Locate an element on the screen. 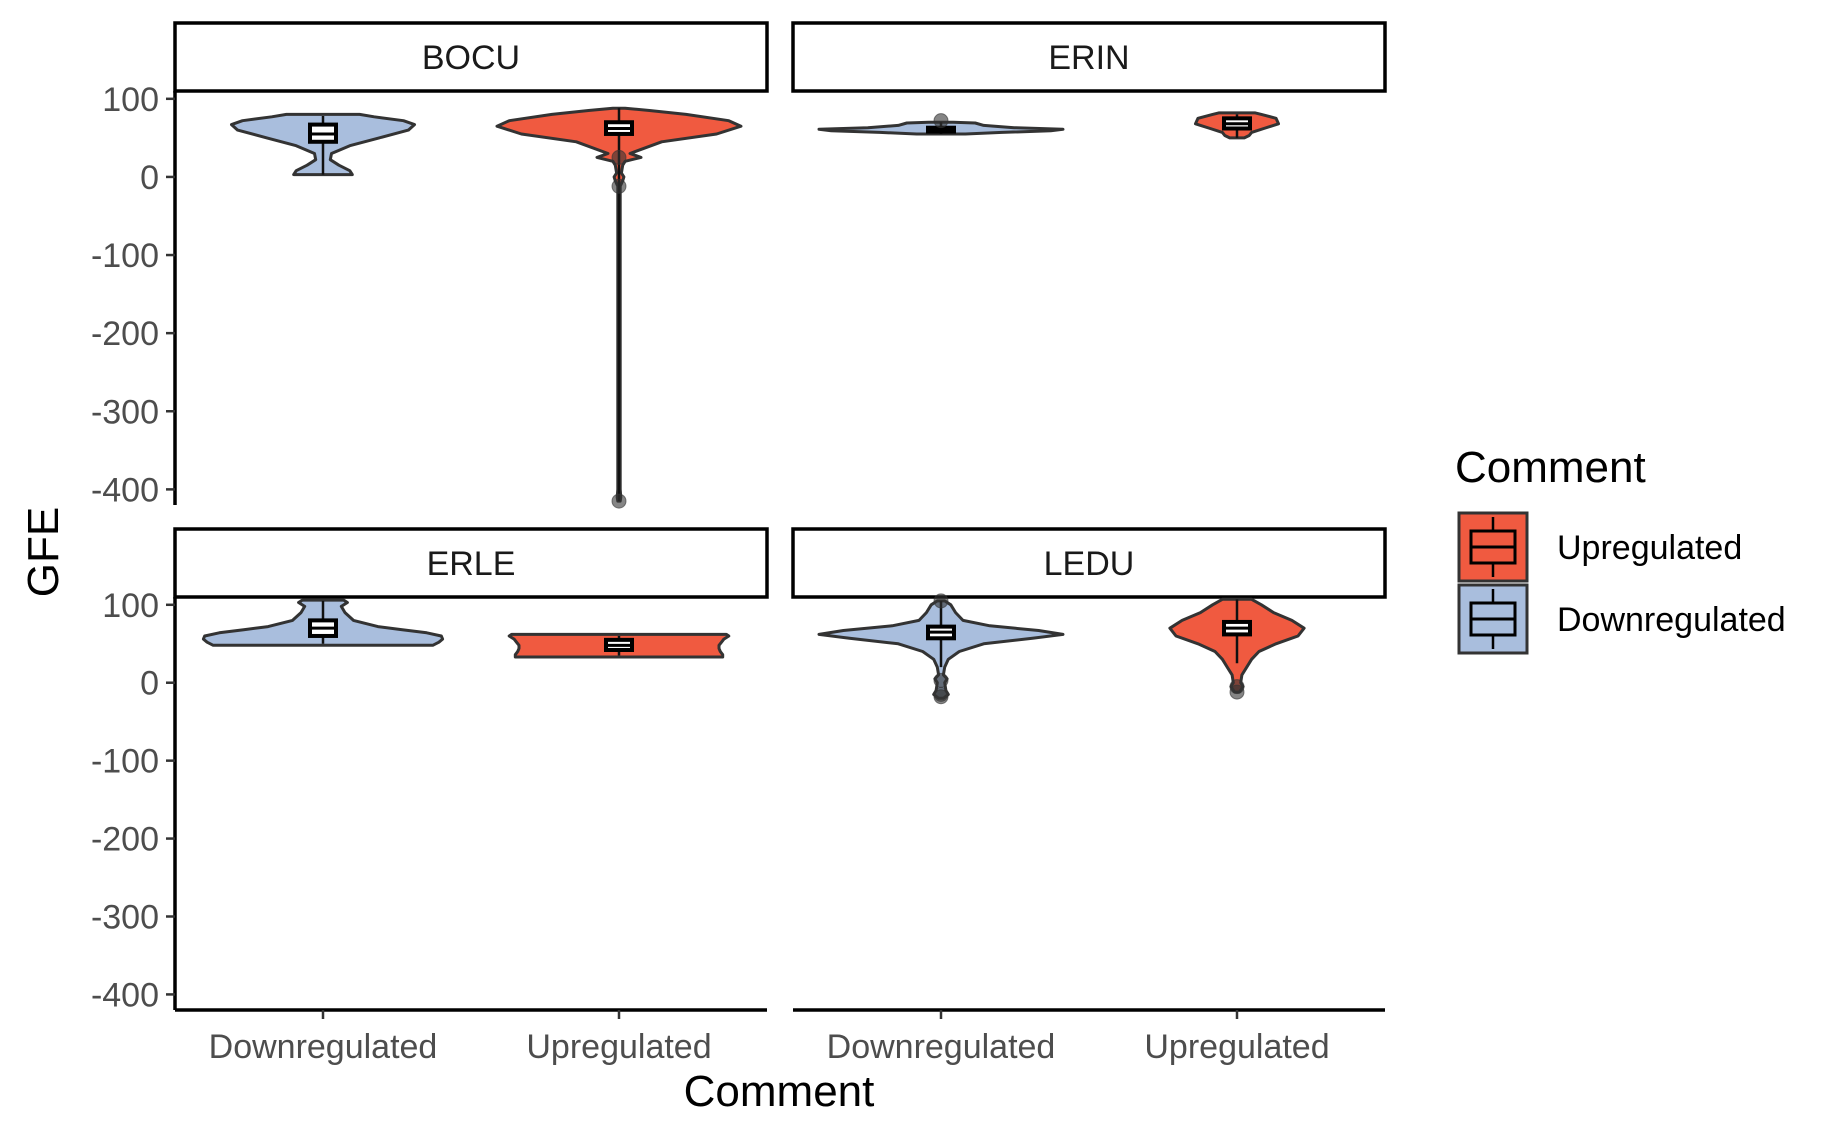 The image size is (1828, 1129). legend-key-upregulated is located at coordinates (1493, 547).